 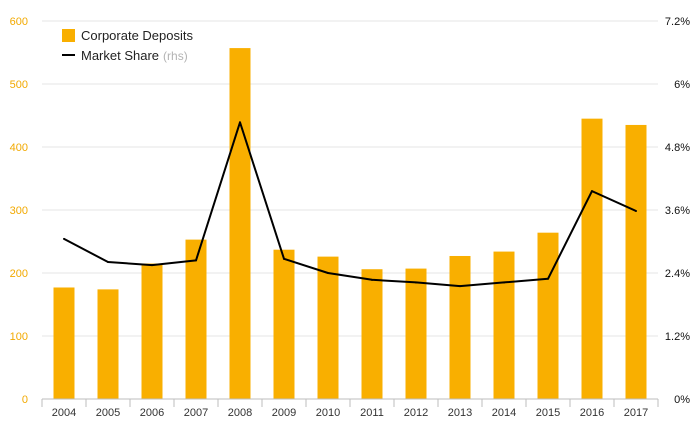 What do you see at coordinates (127, 45) in the screenshot?
I see `legend: Corporate Deposits Market Share (rhs)` at bounding box center [127, 45].